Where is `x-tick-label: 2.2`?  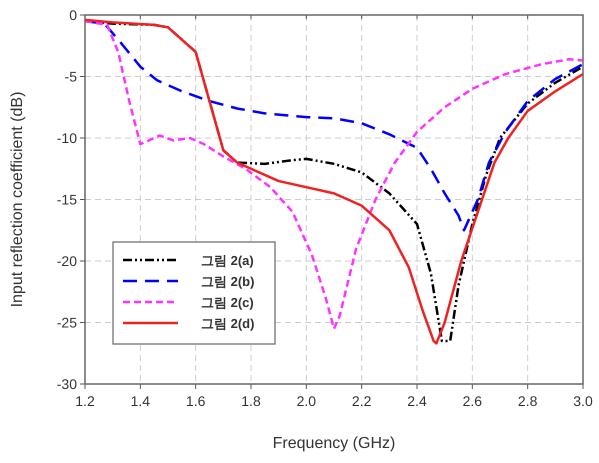 x-tick-label: 2.2 is located at coordinates (362, 401).